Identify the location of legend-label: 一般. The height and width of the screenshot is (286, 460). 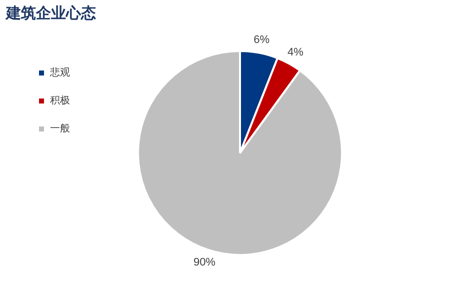
(60, 129).